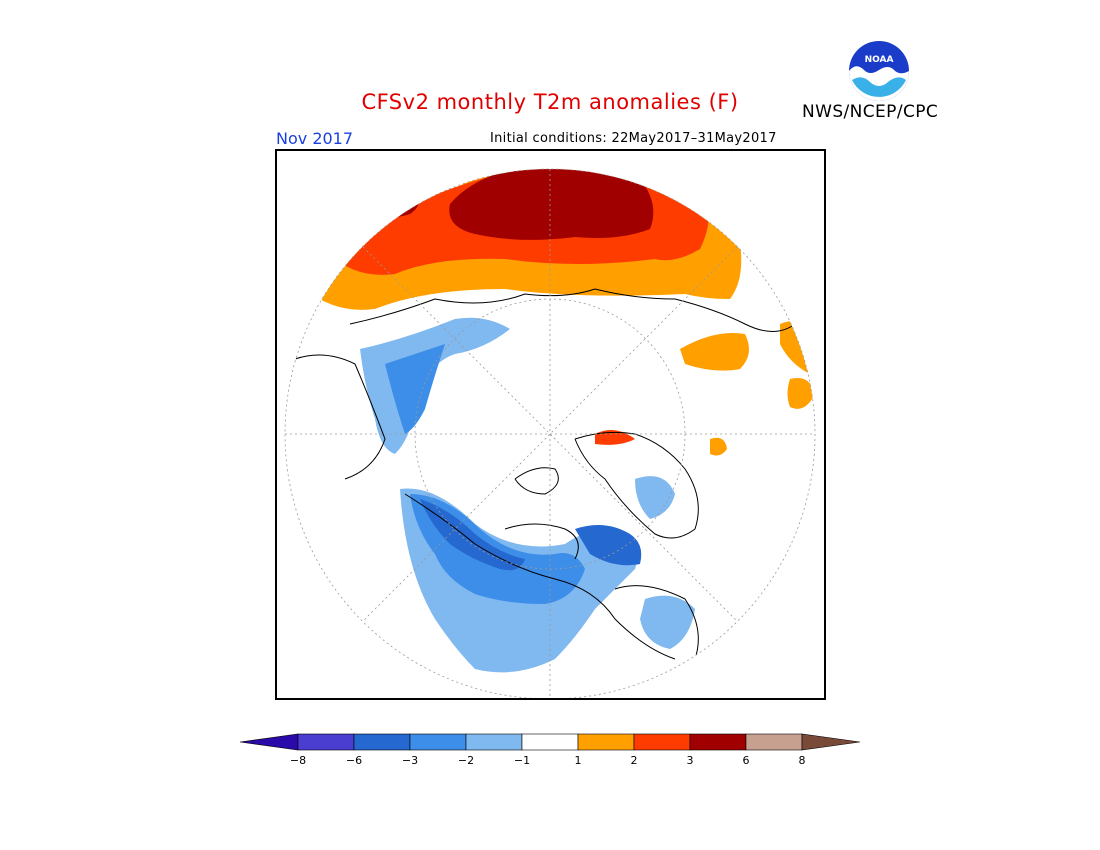  I want to click on colorbar-ticks: −8 −6 −3 −2 −1 1 2 3 6 8, so click(548, 760).